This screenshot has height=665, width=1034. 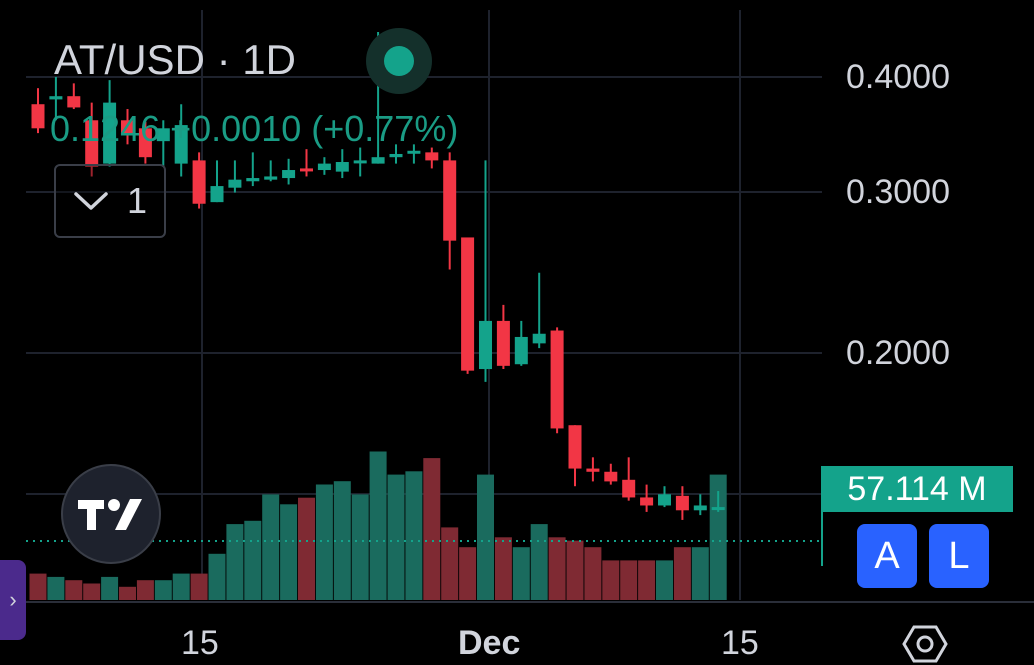 I want to click on price-axis-label: 0.3000, so click(x=898, y=192).